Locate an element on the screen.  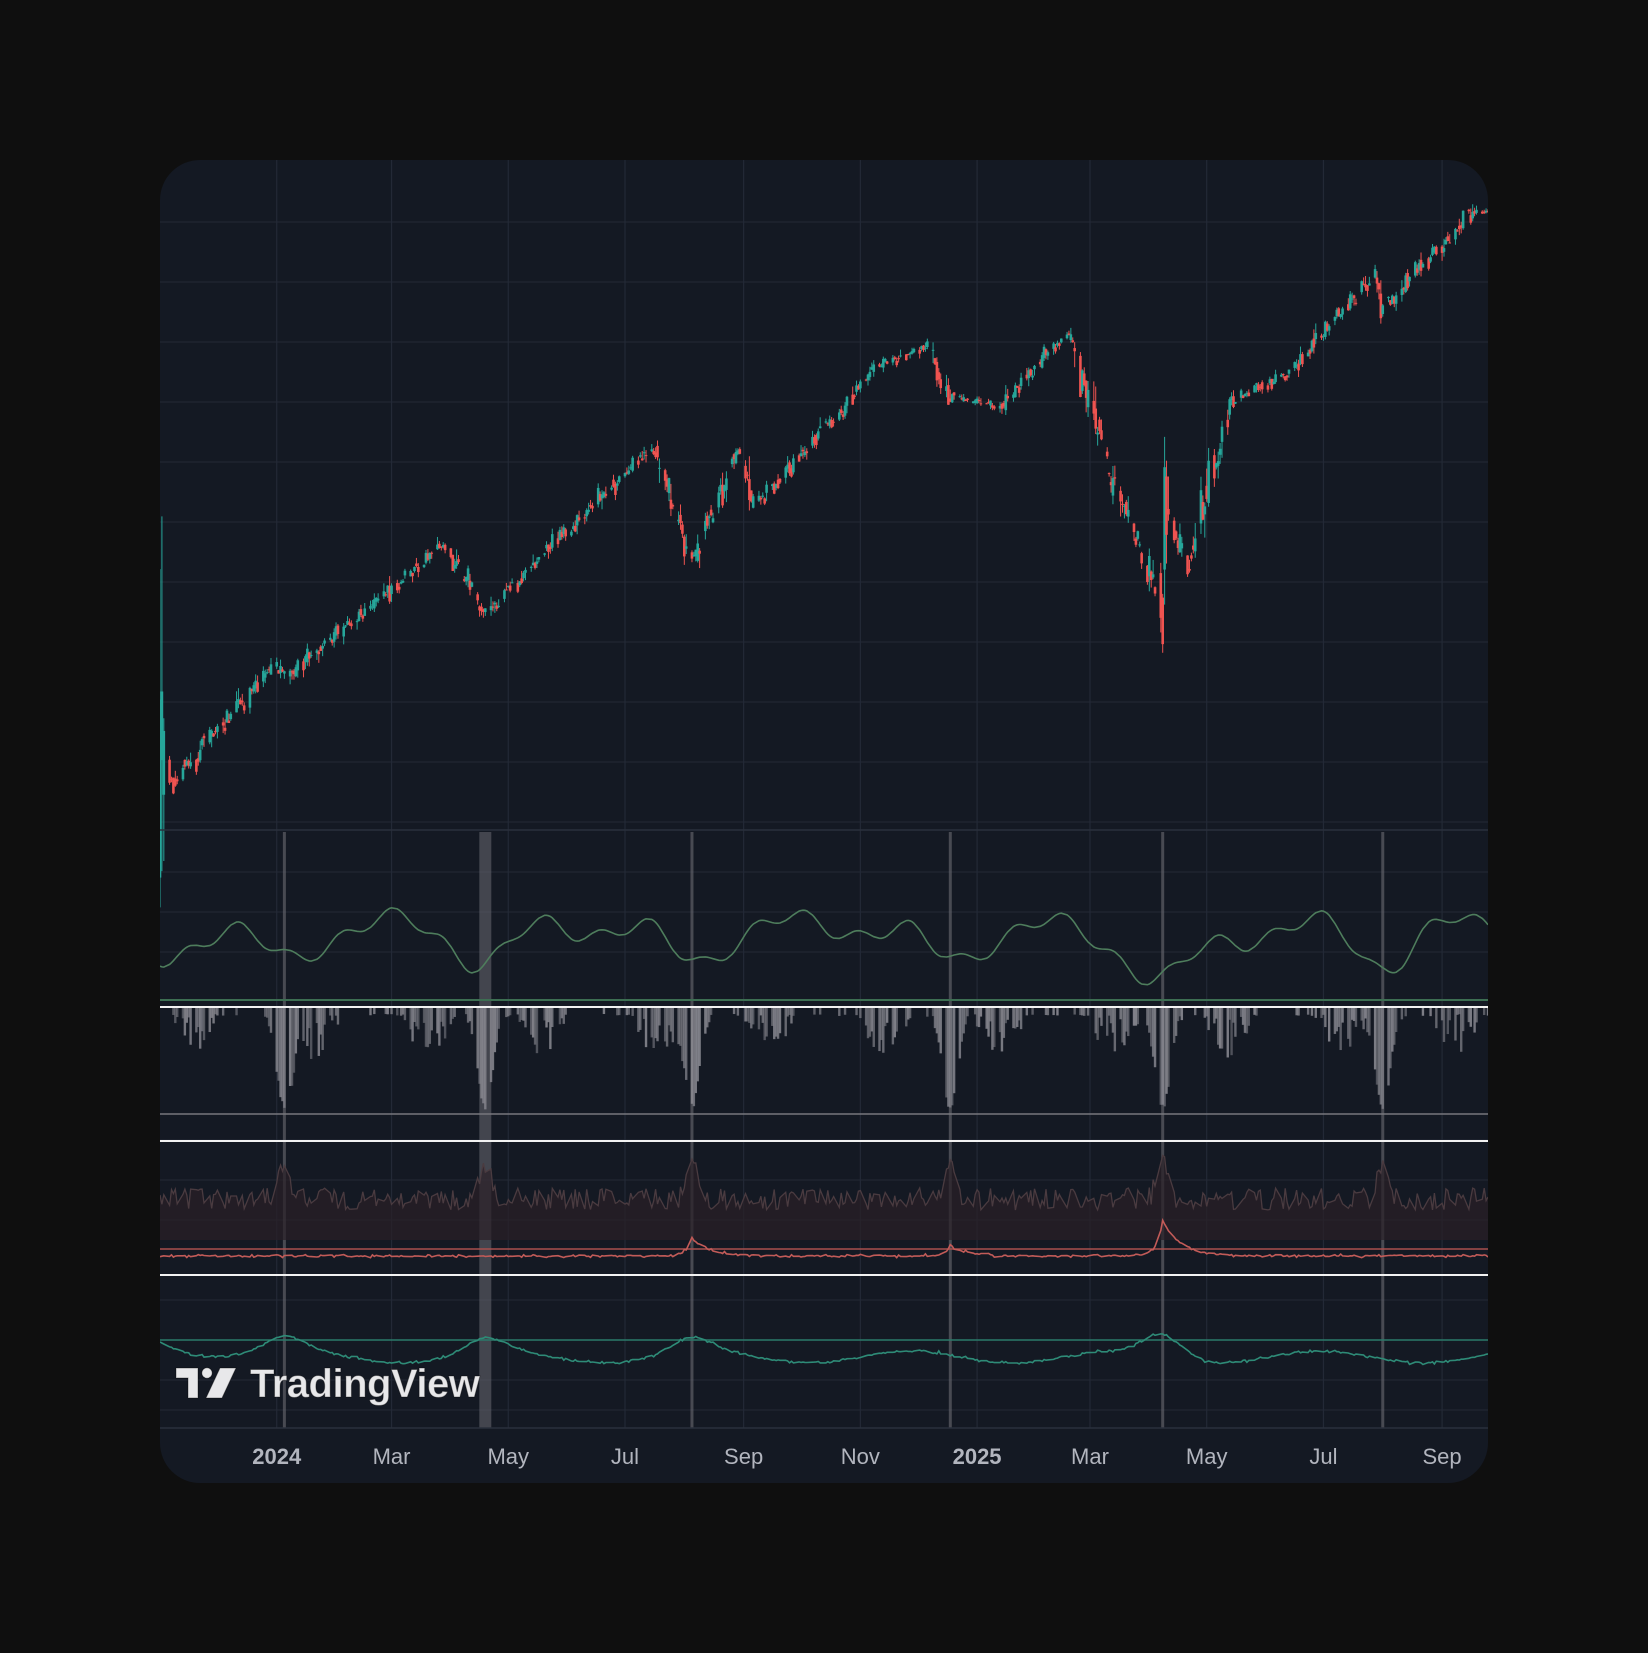
time-axis-tick-label: Jul is located at coordinates (625, 1456).